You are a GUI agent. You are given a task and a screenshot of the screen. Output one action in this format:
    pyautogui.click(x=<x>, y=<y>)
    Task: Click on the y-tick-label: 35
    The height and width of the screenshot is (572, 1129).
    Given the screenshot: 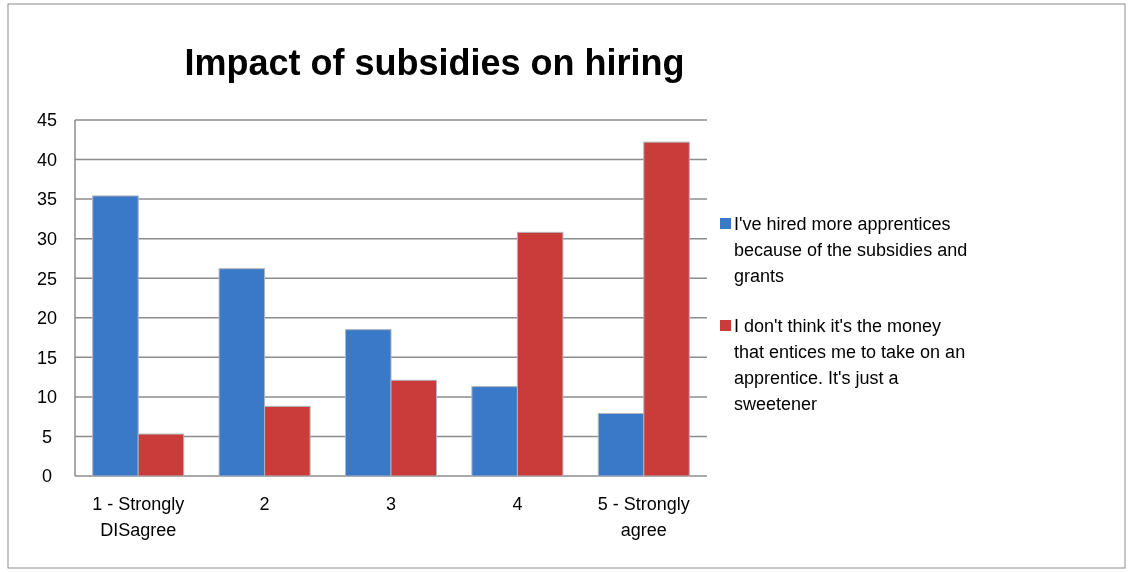 What is the action you would take?
    pyautogui.click(x=47, y=199)
    